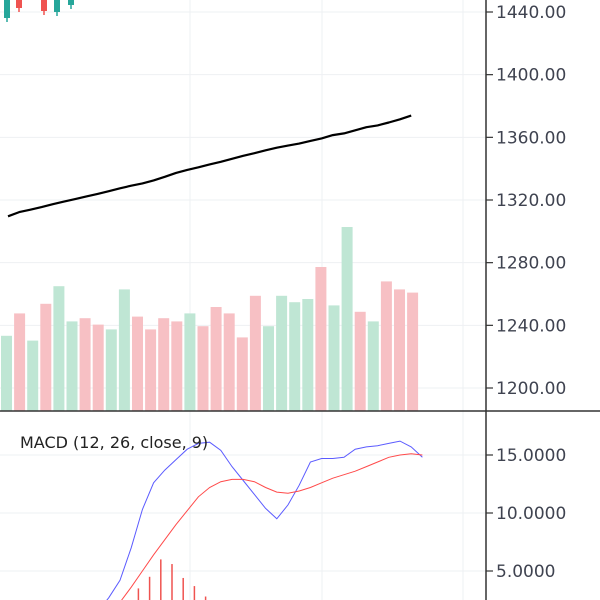 This screenshot has height=600, width=600. What do you see at coordinates (39, 11) in the screenshot?
I see `candles` at bounding box center [39, 11].